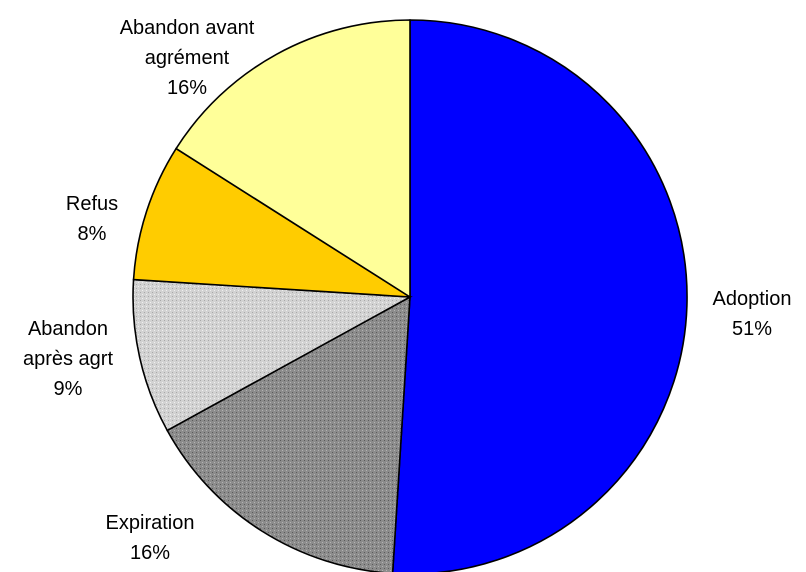 This screenshot has height=572, width=806. I want to click on slice-label-adoption: Adoption 51%, so click(752, 314).